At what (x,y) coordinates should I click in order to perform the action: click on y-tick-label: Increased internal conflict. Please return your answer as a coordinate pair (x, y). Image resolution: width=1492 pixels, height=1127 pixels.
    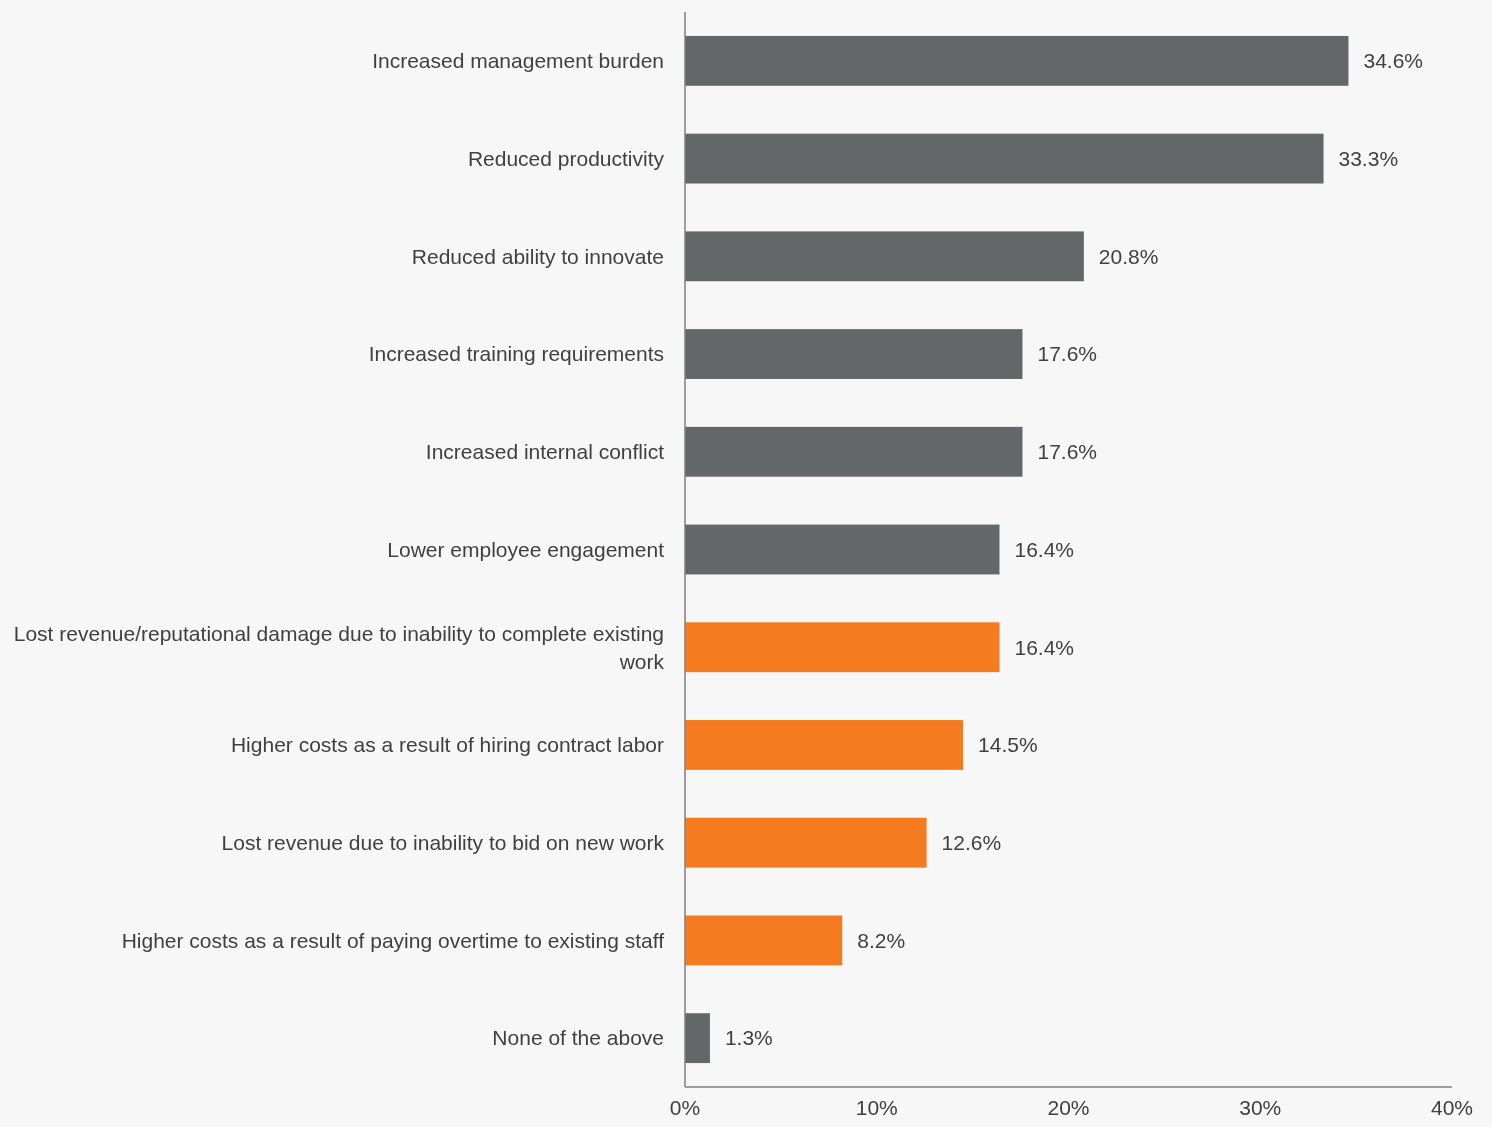
    Looking at the image, I should click on (545, 452).